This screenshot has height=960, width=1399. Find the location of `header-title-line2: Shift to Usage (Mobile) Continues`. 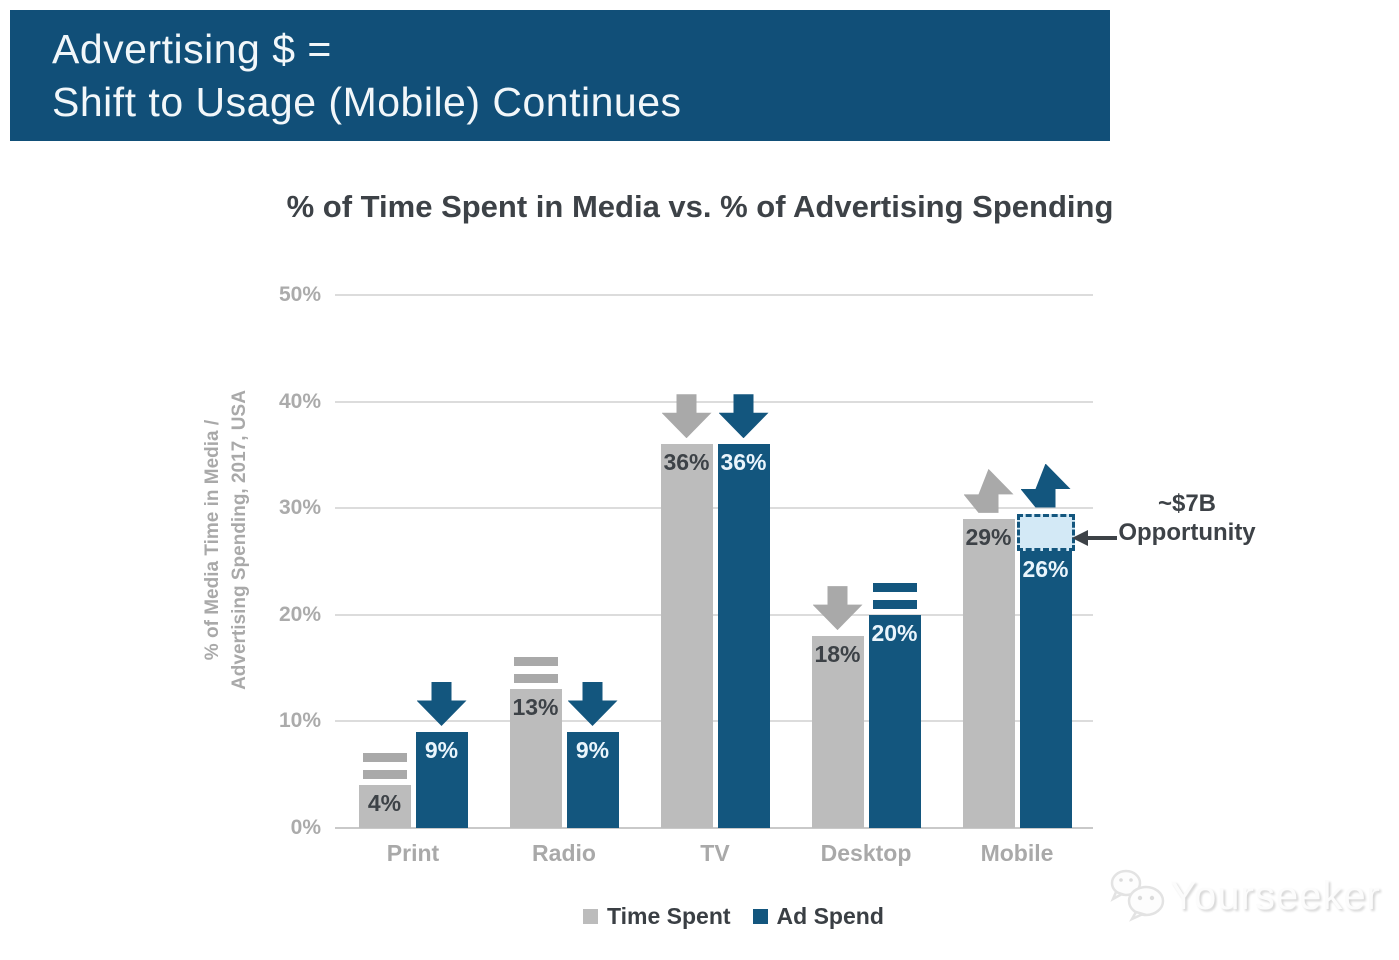

header-title-line2: Shift to Usage (Mobile) Continues is located at coordinates (367, 102).